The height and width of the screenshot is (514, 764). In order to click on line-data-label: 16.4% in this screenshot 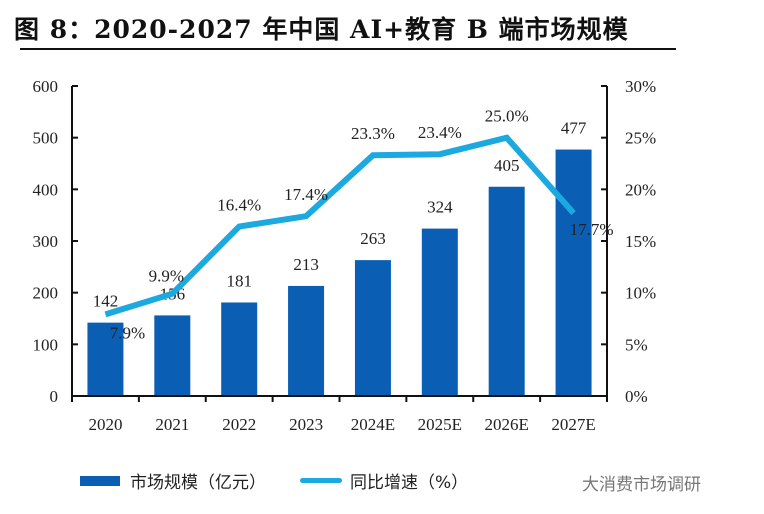, I will do `click(239, 205)`.